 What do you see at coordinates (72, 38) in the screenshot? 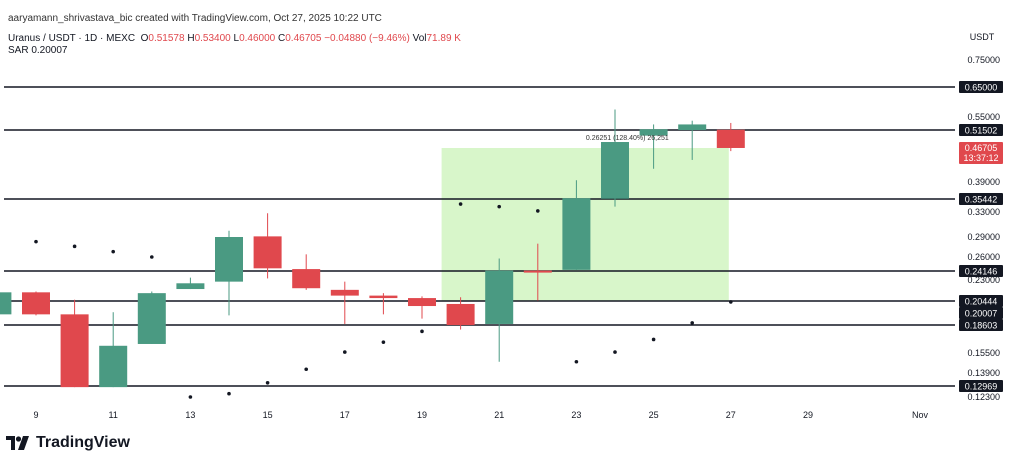
I see `symbol-label: Uranus / USDT · 1D · MEXC` at bounding box center [72, 38].